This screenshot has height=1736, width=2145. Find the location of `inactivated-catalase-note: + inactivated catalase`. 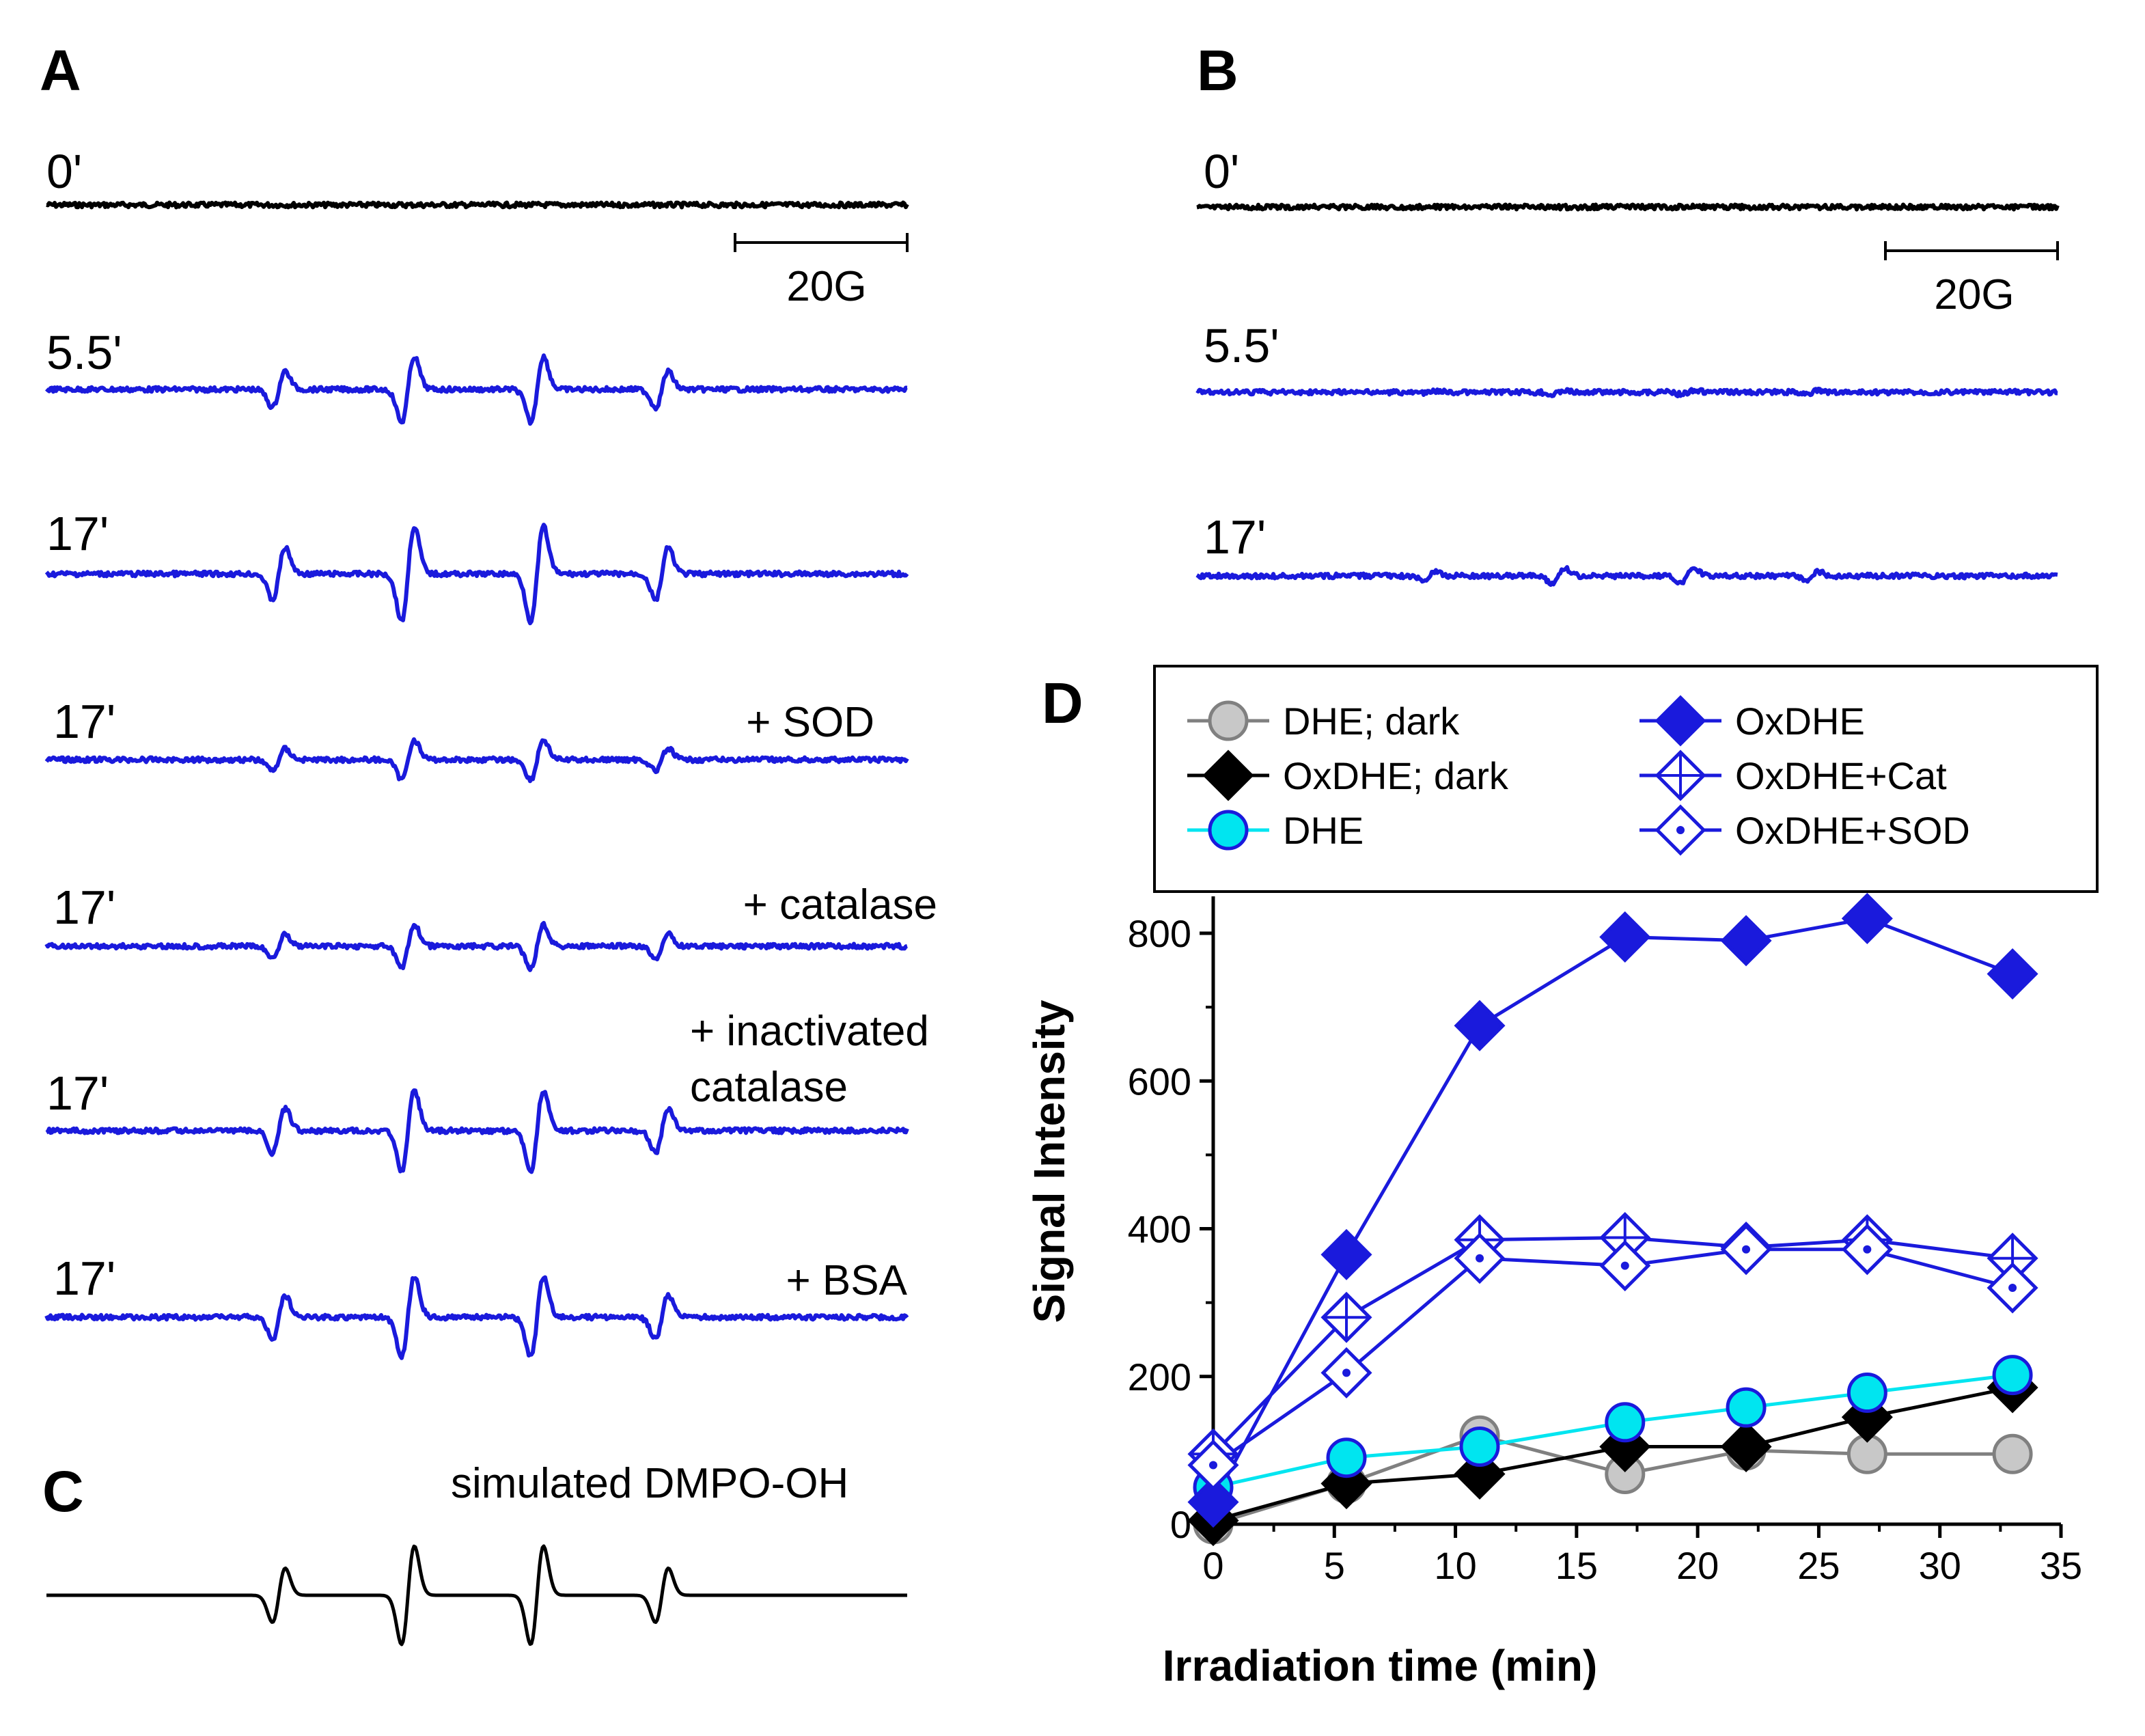

inactivated-catalase-note: + inactivated catalase is located at coordinates (815, 1059).